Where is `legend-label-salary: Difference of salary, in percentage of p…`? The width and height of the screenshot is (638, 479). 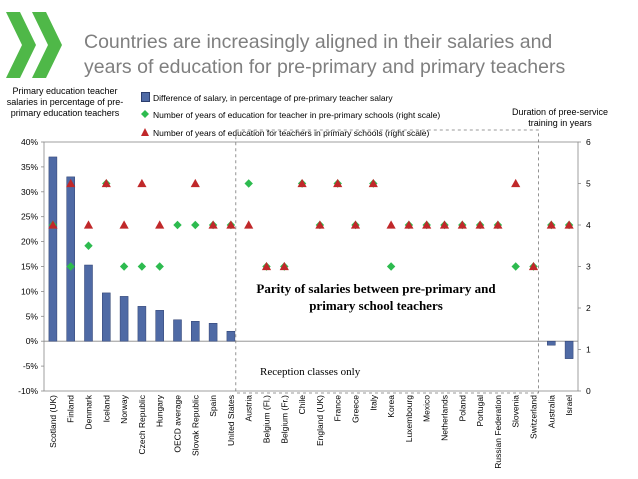 legend-label-salary: Difference of salary, in percentage of p… is located at coordinates (273, 98).